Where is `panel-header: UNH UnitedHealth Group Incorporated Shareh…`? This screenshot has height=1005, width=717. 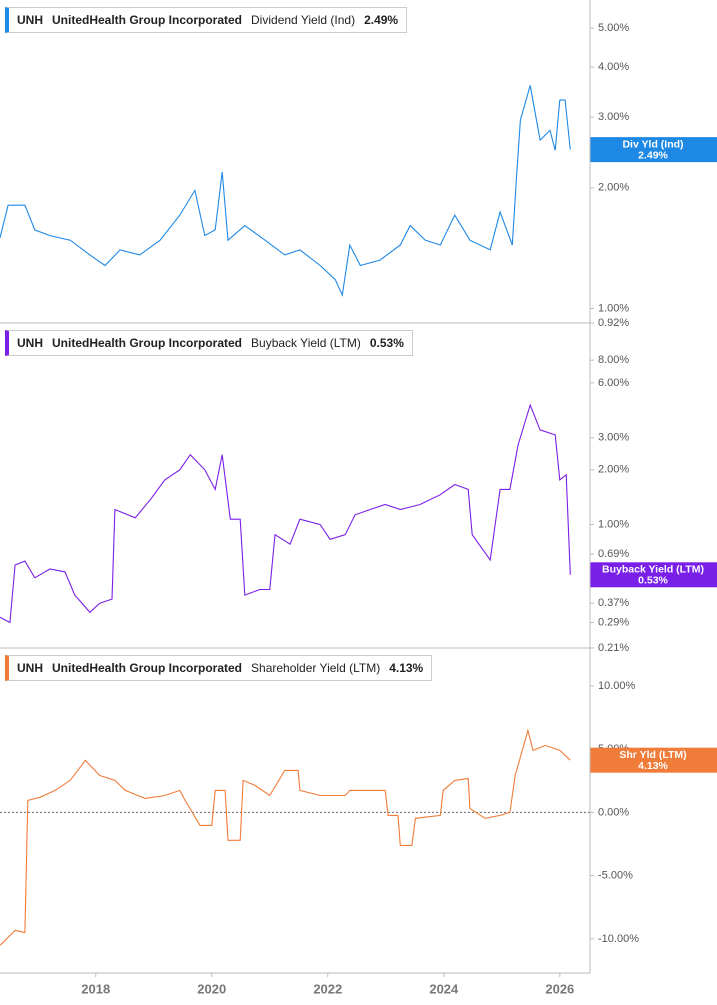
panel-header: UNH UnitedHealth Group Incorporated Shareh… is located at coordinates (219, 668).